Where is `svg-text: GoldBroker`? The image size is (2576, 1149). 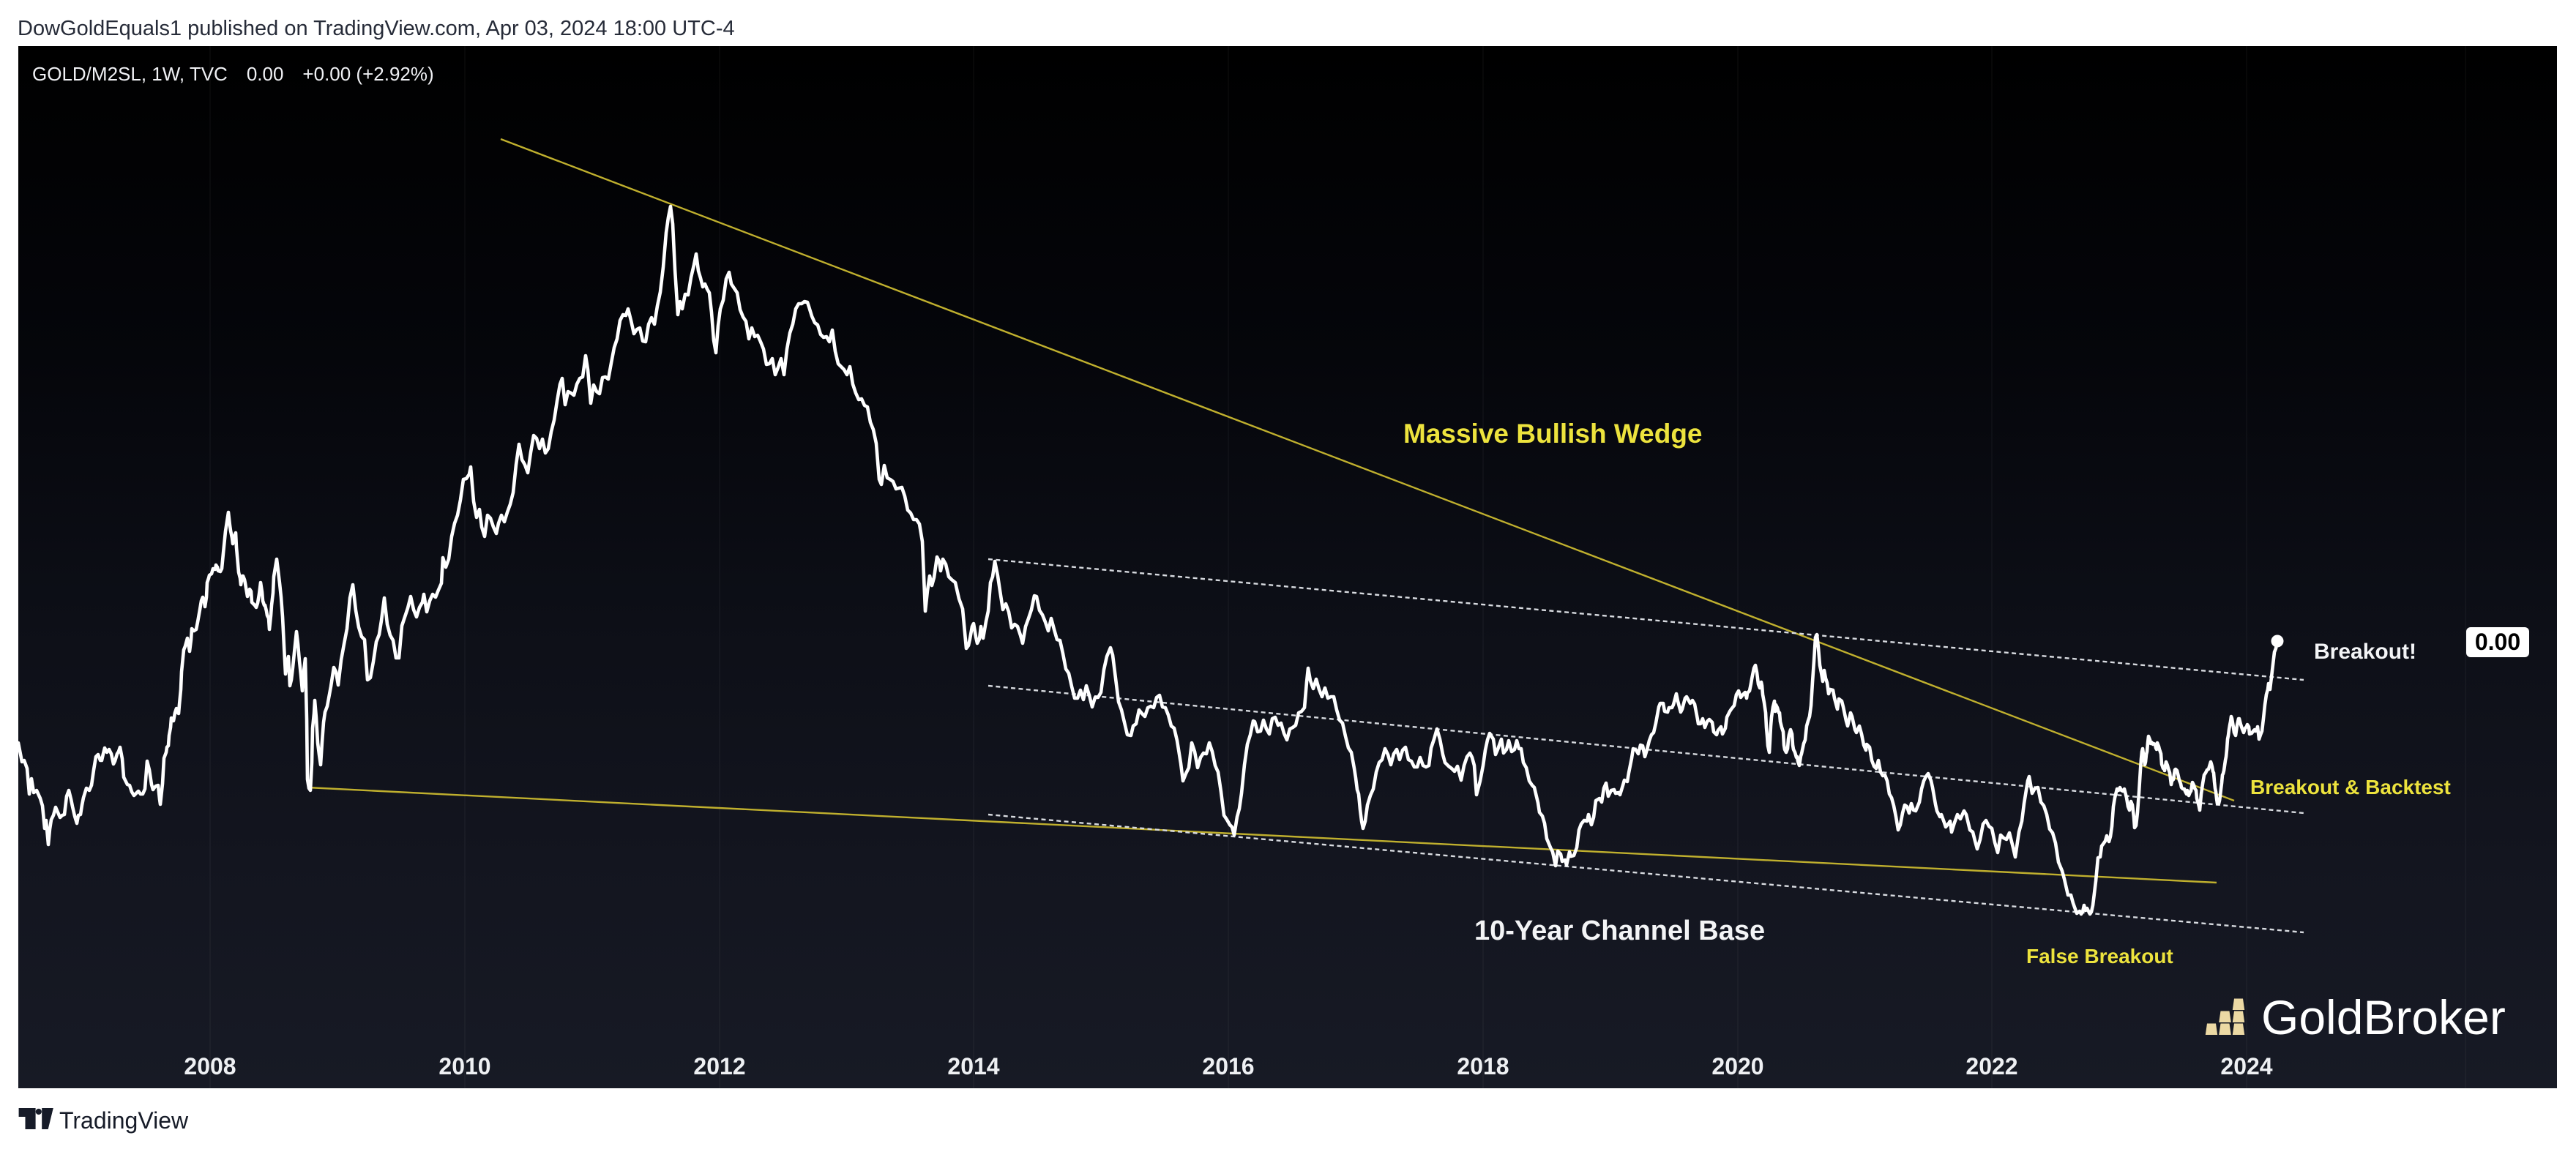
svg-text: GoldBroker is located at coordinates (2383, 1017).